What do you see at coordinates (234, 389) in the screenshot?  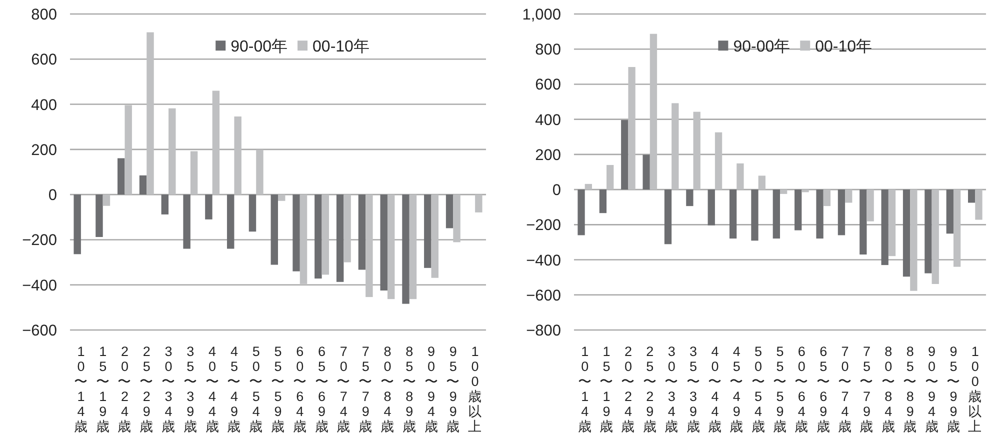 I see `x-tick-label: 45〜49歳` at bounding box center [234, 389].